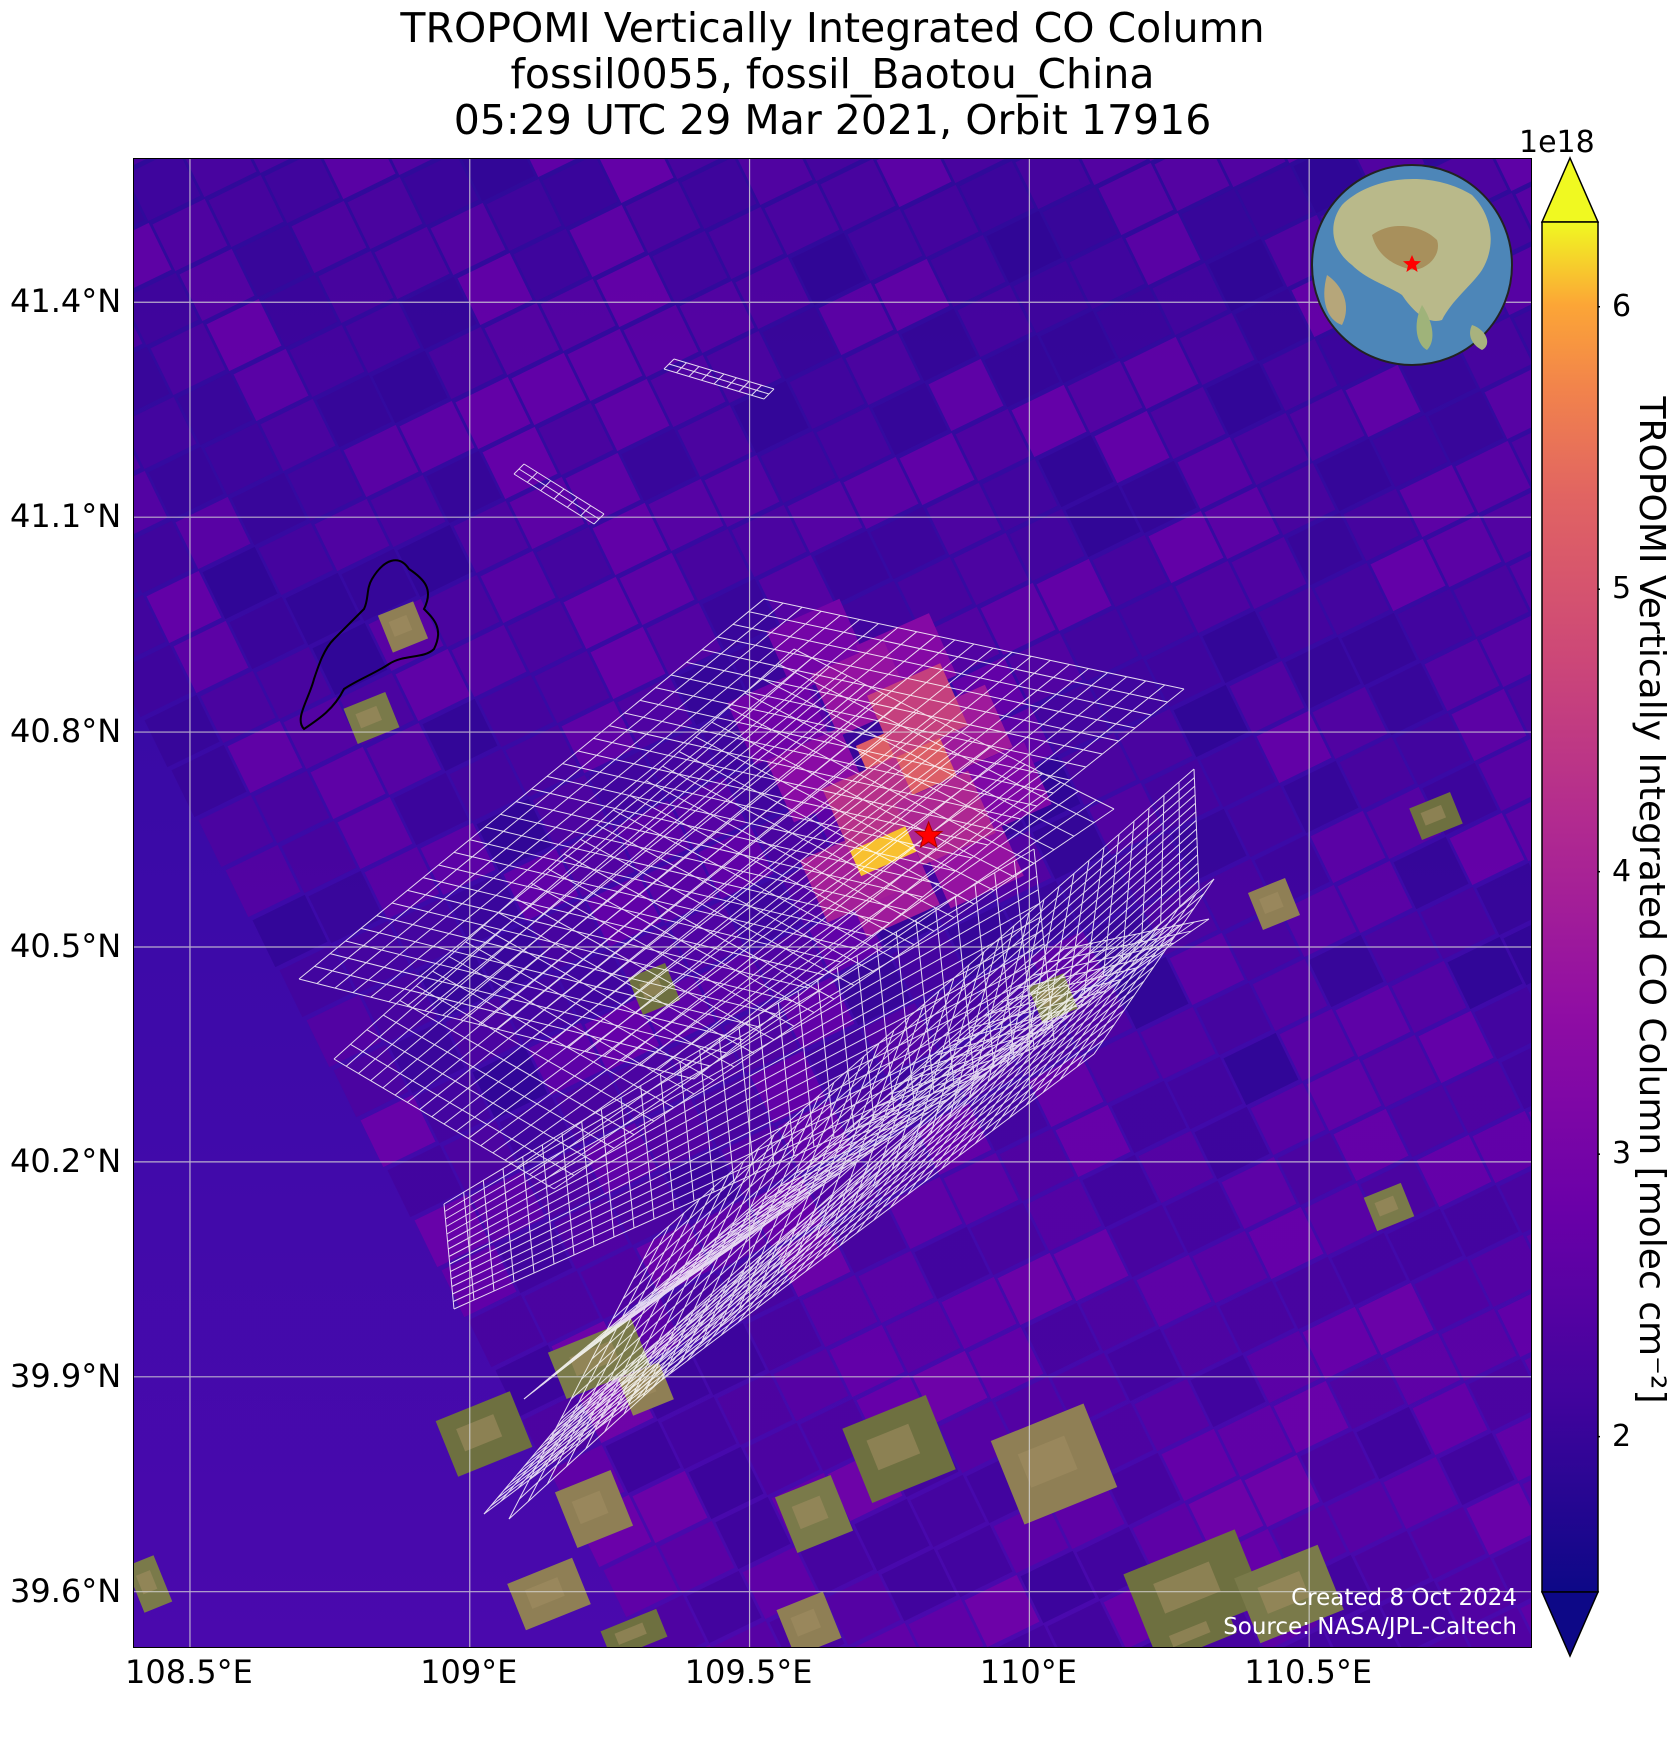  What do you see at coordinates (1622, 1154) in the screenshot?
I see `colorbar-tick-label: 3` at bounding box center [1622, 1154].